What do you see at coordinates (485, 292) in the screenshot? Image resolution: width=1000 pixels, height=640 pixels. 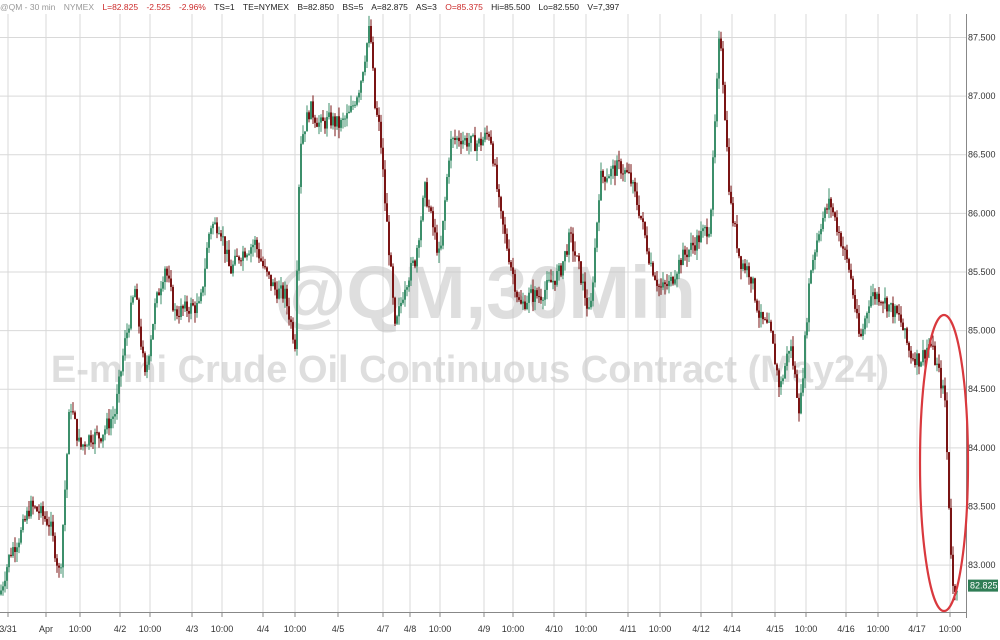 I see `watermark-symbol: @QM,30Min` at bounding box center [485, 292].